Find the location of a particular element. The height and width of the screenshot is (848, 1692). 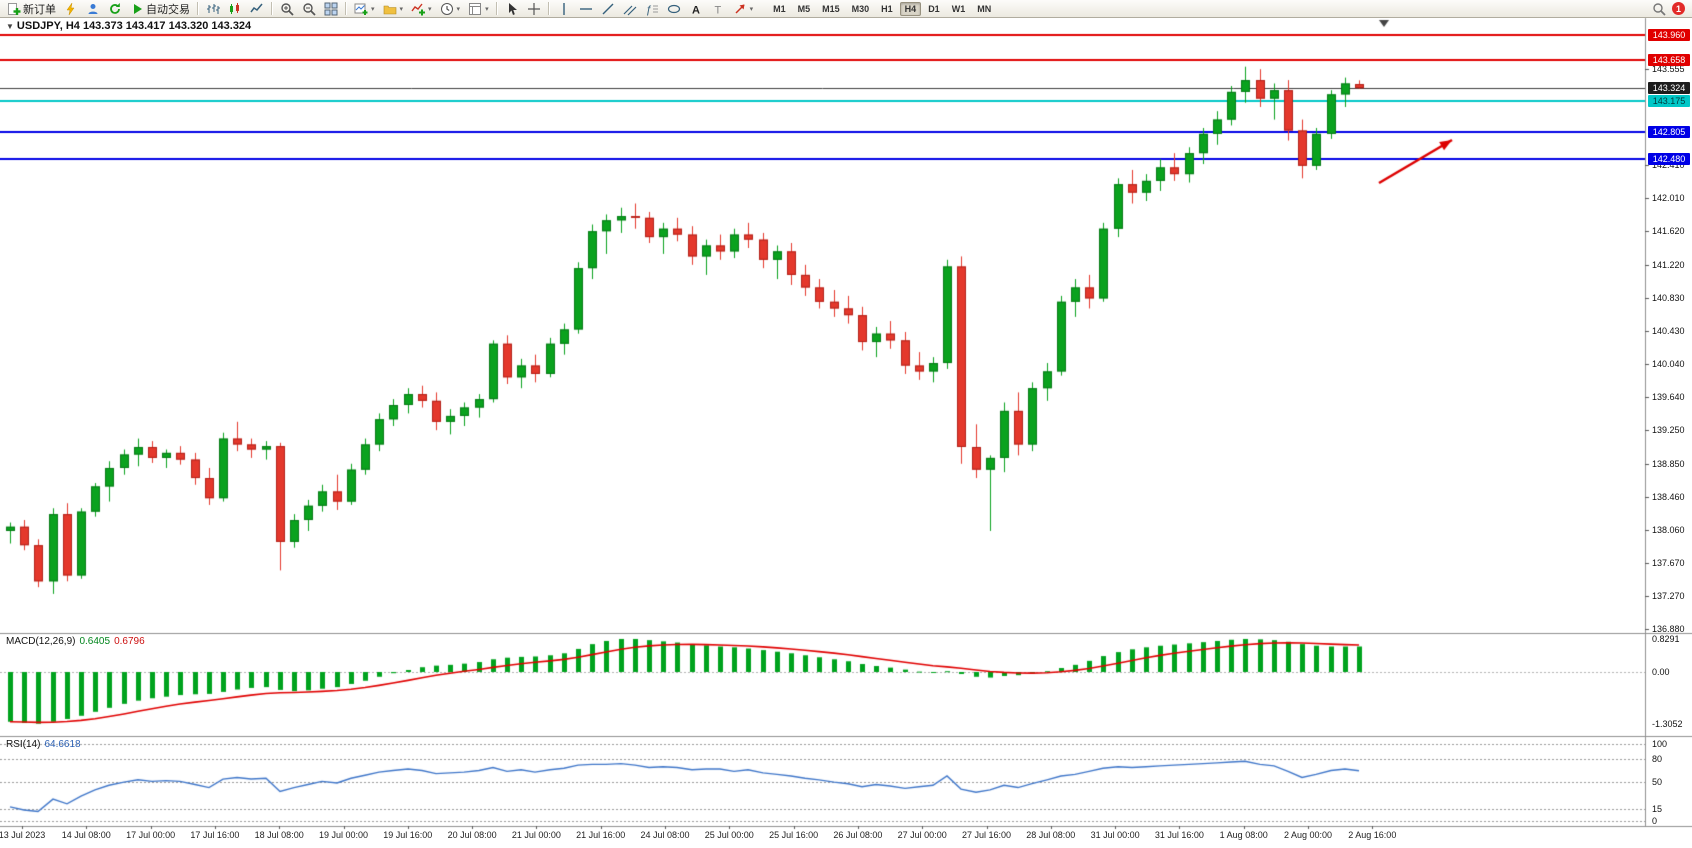

community-button is located at coordinates (93, 9).